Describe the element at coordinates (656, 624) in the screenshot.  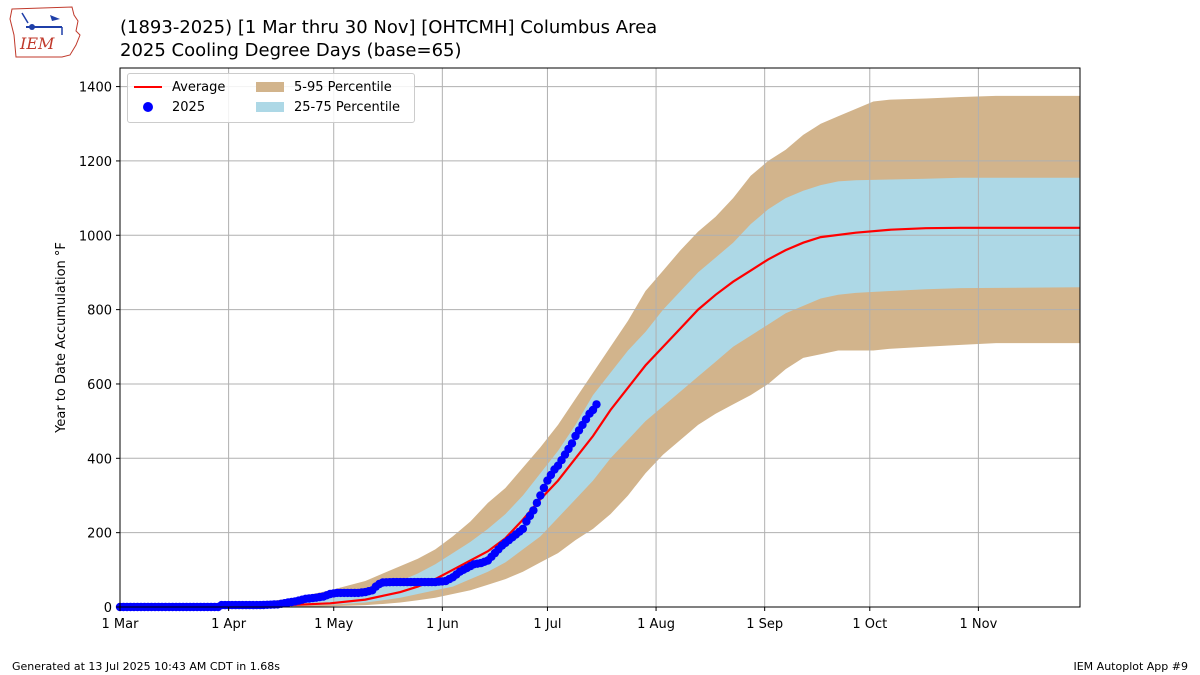
I see `x-tick-label: 1 Aug` at that location.